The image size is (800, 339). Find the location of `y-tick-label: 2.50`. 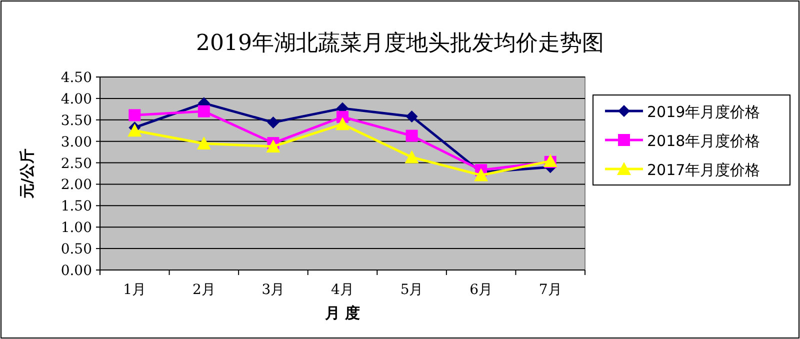

y-tick-label: 2.50 is located at coordinates (76, 164).